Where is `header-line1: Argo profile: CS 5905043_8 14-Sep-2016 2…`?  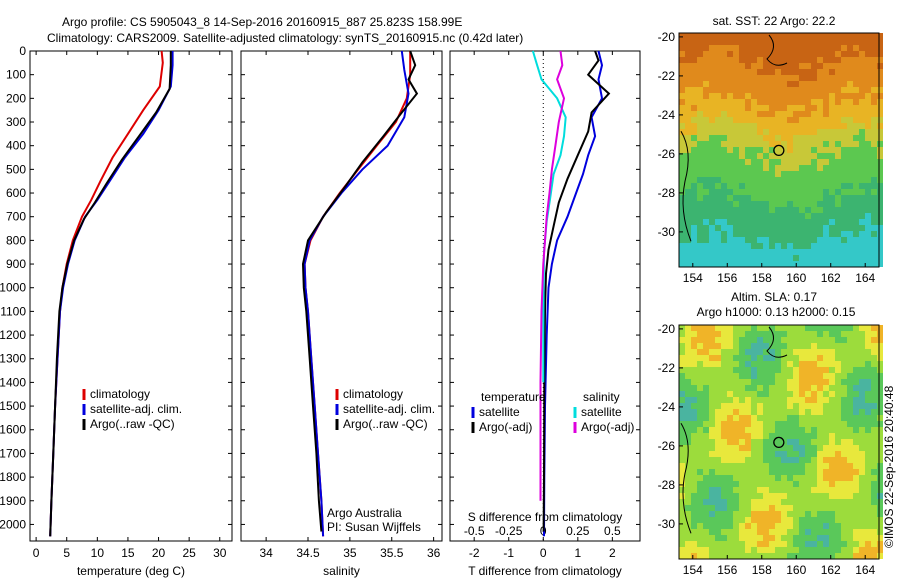 header-line1: Argo profile: CS 5905043_8 14-Sep-2016 2… is located at coordinates (262, 22).